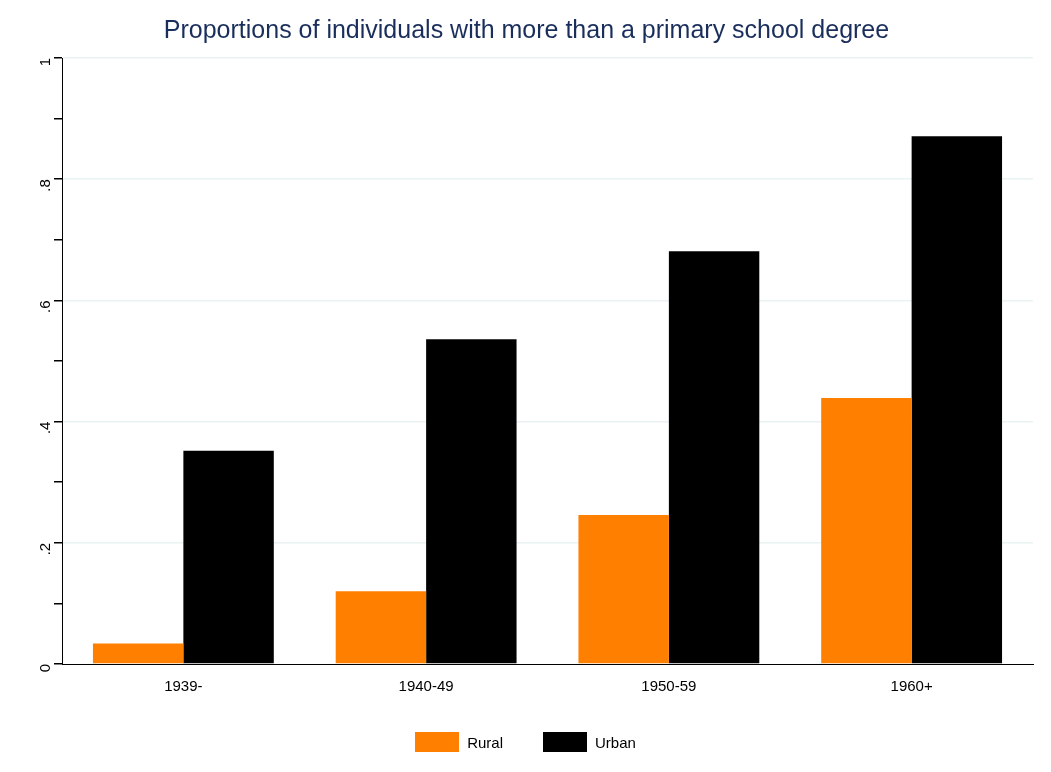 Image resolution: width=1051 pixels, height=772 pixels. Describe the element at coordinates (45, 62) in the screenshot. I see `y-tick-label: 1` at that location.